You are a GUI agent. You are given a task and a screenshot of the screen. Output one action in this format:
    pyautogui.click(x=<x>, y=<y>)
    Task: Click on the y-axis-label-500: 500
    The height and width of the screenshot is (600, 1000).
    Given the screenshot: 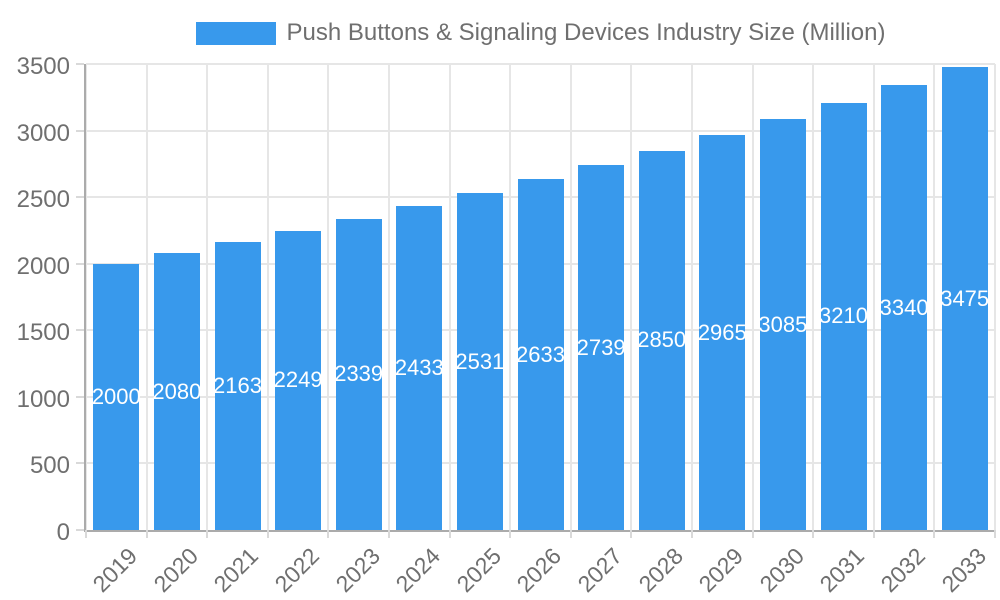 What is the action you would take?
    pyautogui.click(x=49, y=466)
    